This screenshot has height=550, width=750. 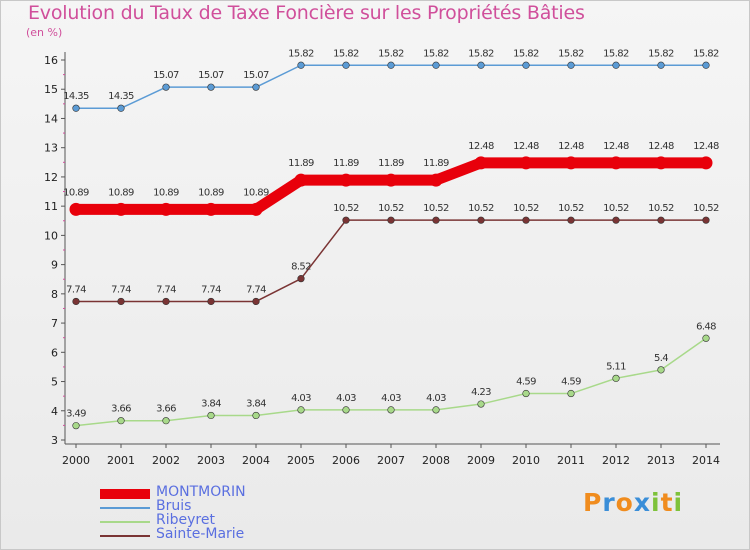 I want to click on logo-letter: x, so click(x=642, y=502).